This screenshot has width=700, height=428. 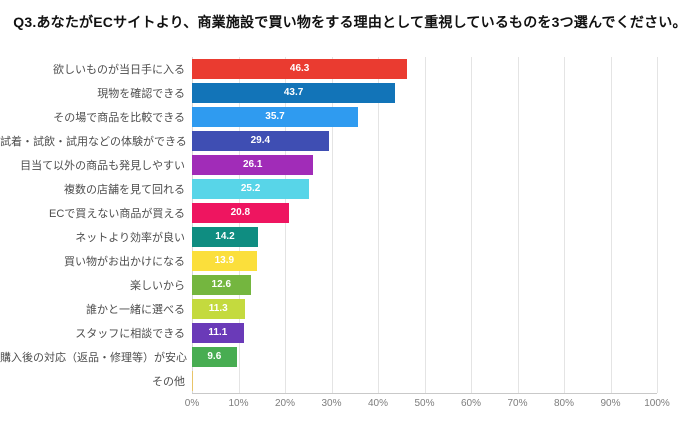 What do you see at coordinates (424, 141) in the screenshot?
I see `bar-track: 29.4` at bounding box center [424, 141].